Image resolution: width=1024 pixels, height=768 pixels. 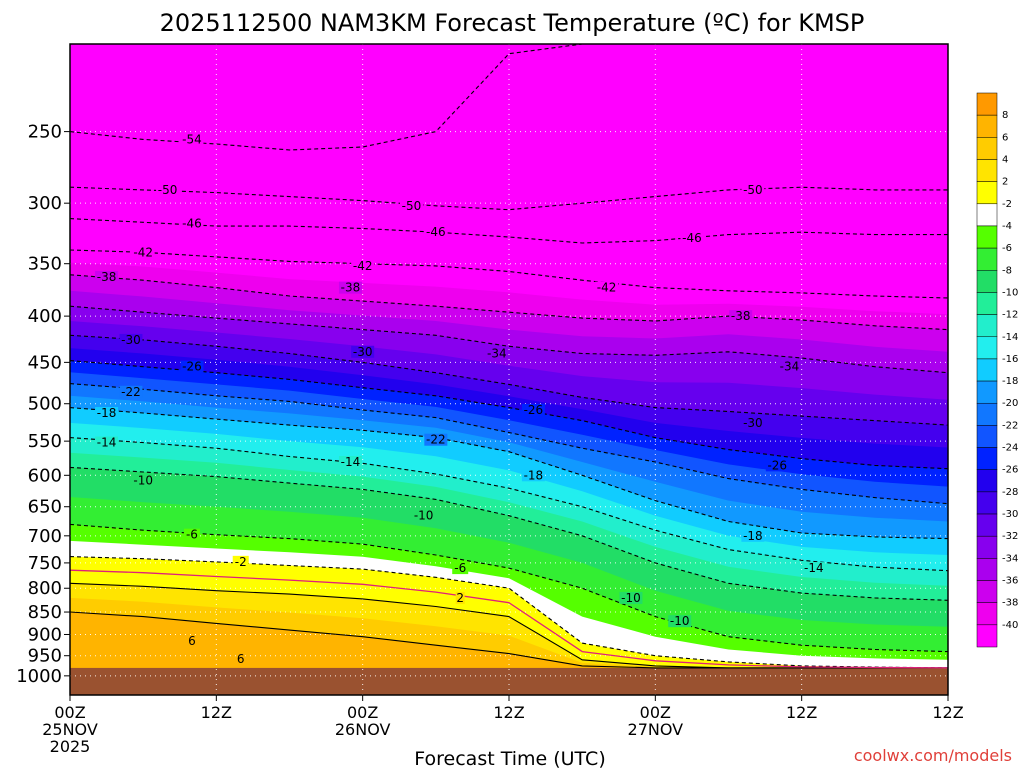 What do you see at coordinates (1005, 115) in the screenshot?
I see `colorbar-tick-label: 8` at bounding box center [1005, 115].